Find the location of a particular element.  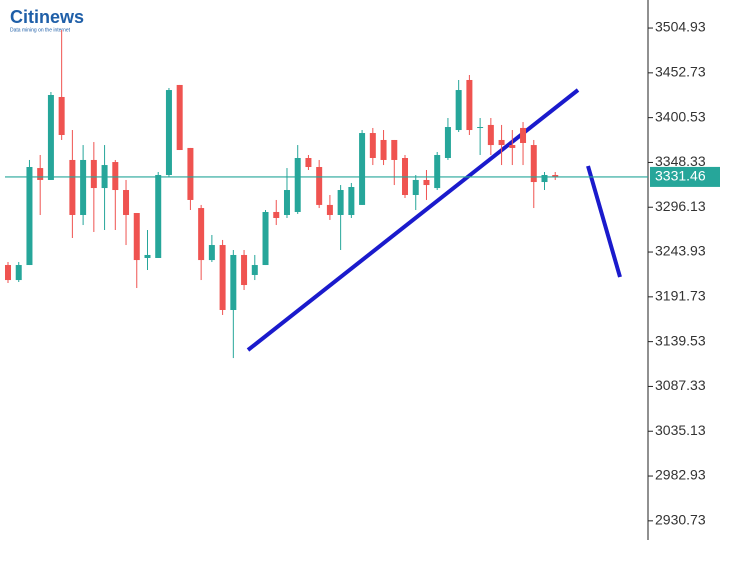

logo-brand: Citinews is located at coordinates (47, 17).